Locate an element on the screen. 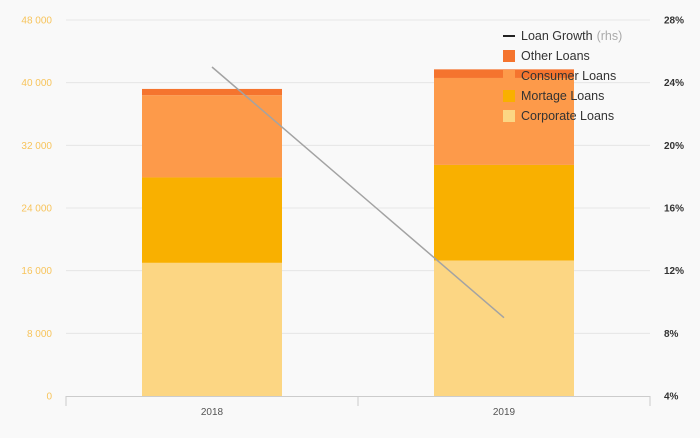 The width and height of the screenshot is (700, 438). legend-label: Loan Growth is located at coordinates (557, 36).